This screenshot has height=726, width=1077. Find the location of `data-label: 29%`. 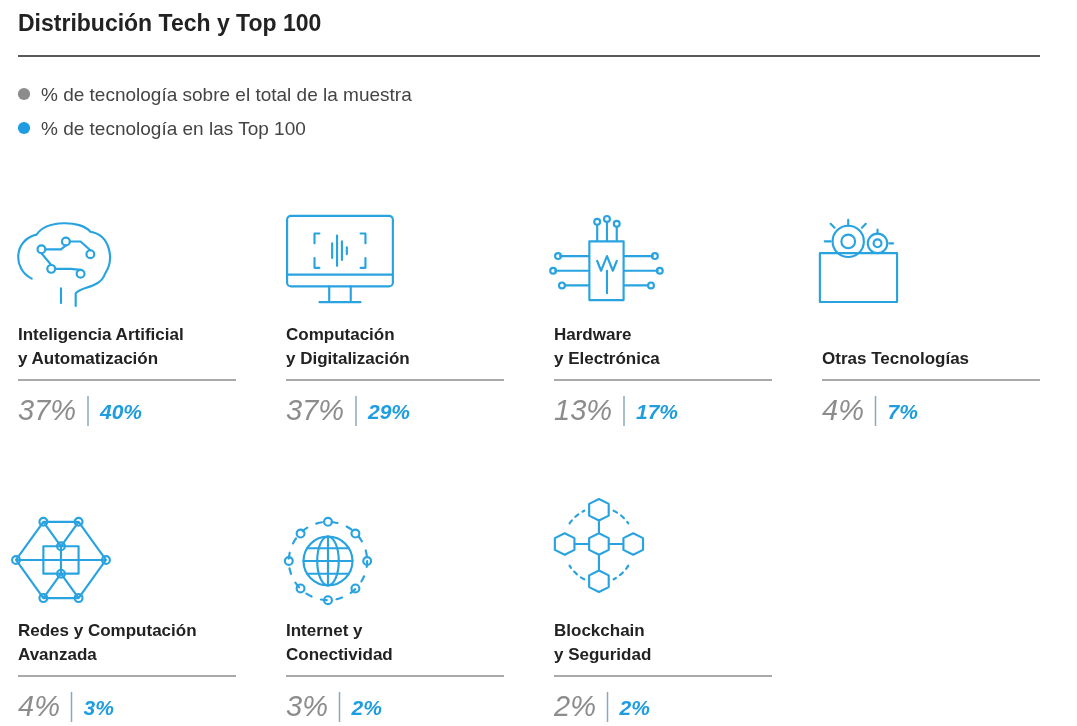

data-label: 29% is located at coordinates (389, 411).